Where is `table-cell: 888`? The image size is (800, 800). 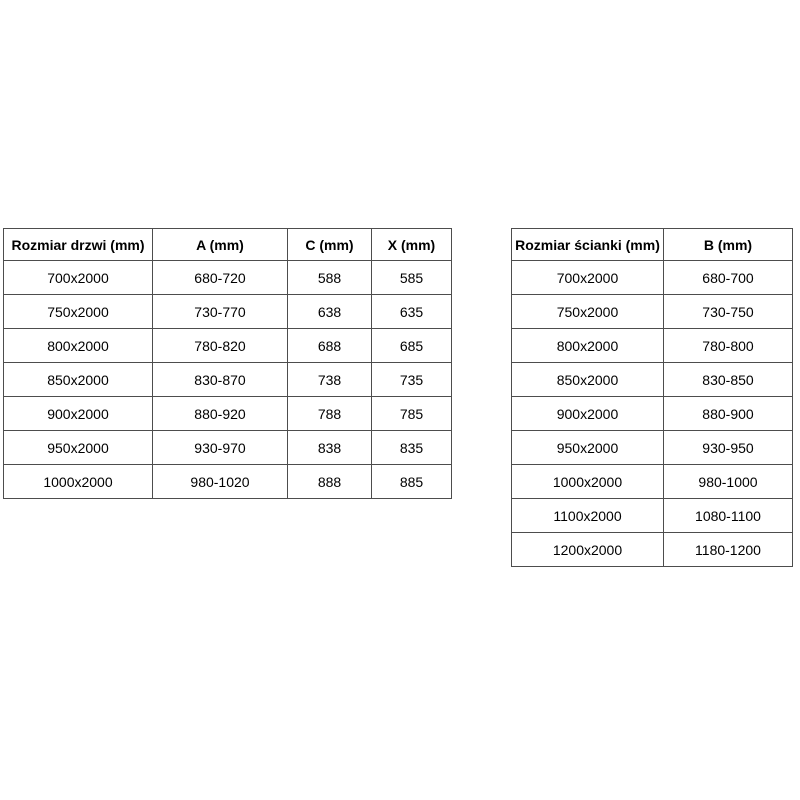
table-cell: 888 is located at coordinates (329, 481).